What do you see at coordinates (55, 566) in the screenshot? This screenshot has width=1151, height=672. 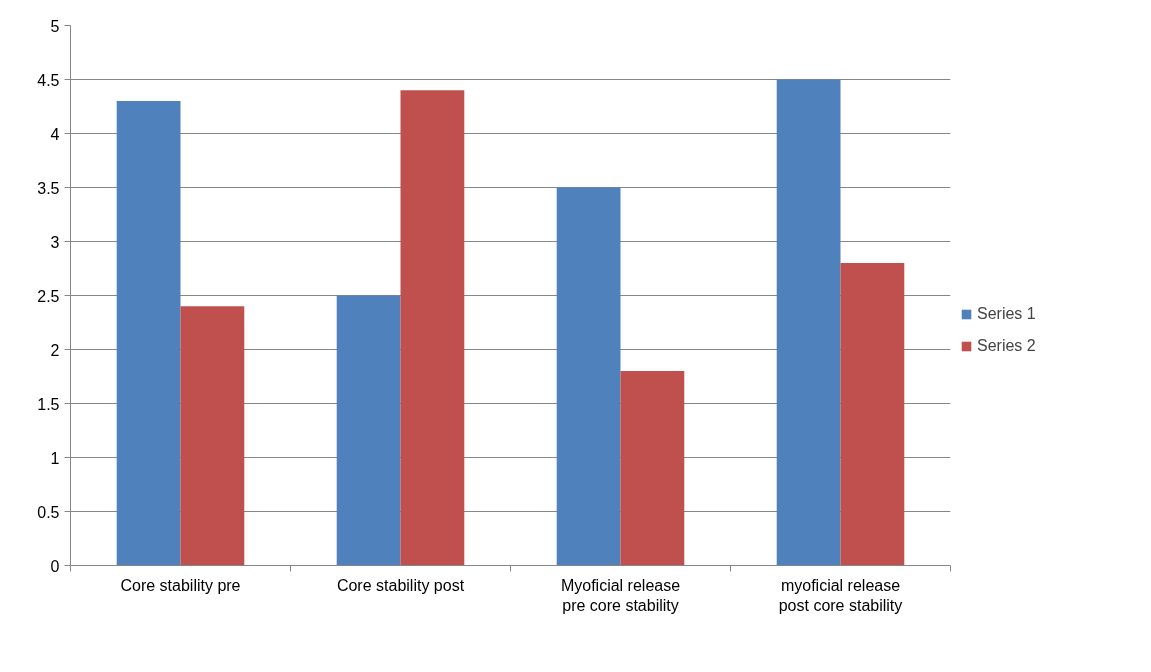 I see `y-tick-label: 0` at bounding box center [55, 566].